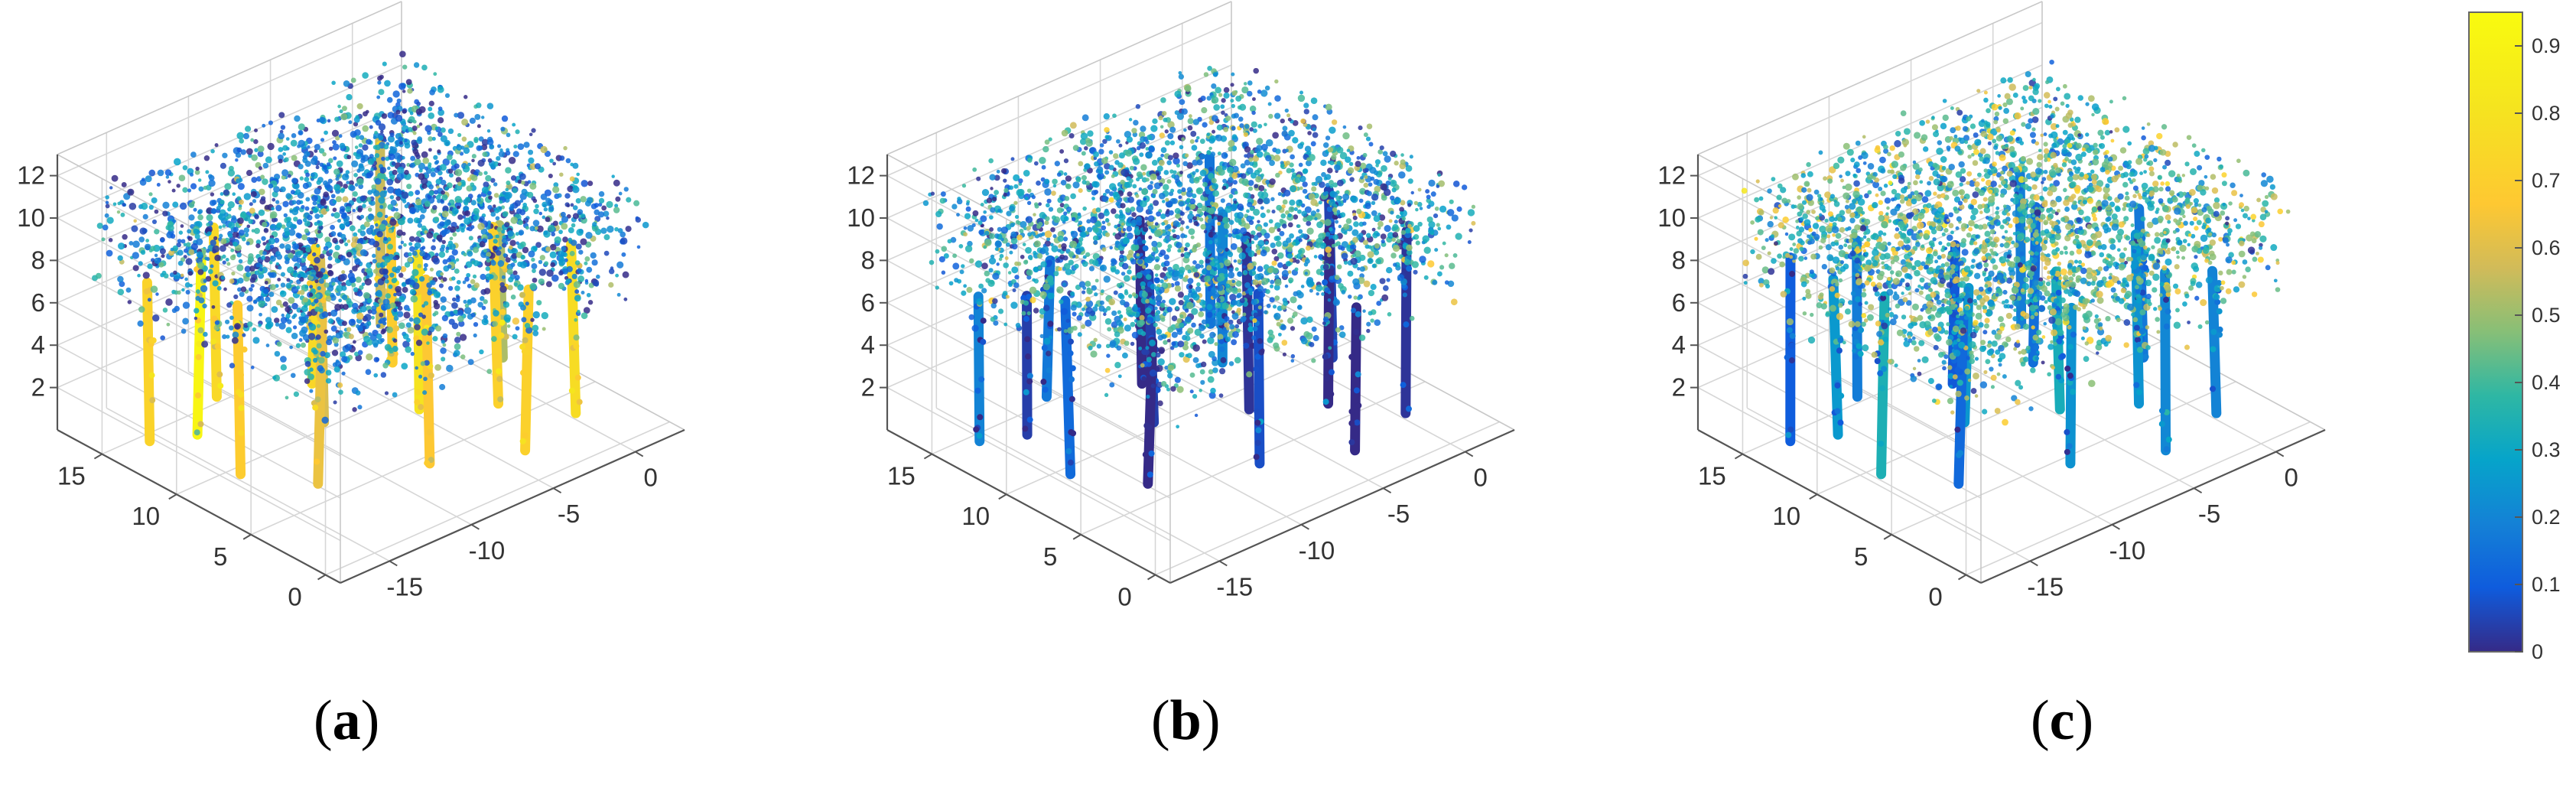 Image resolution: width=2576 pixels, height=791 pixels. What do you see at coordinates (1387, 490) in the screenshot?
I see `x-tick-mark` at bounding box center [1387, 490].